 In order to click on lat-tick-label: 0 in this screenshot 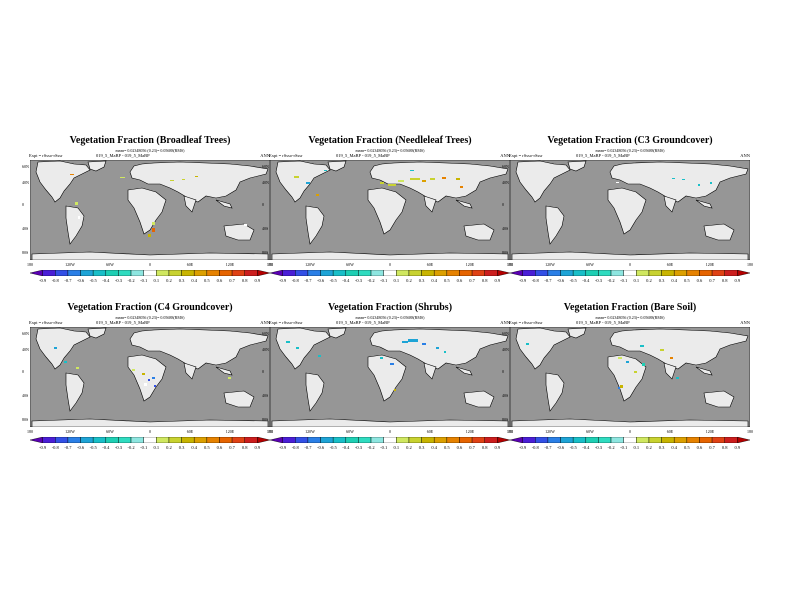, I will do `click(263, 371)`.